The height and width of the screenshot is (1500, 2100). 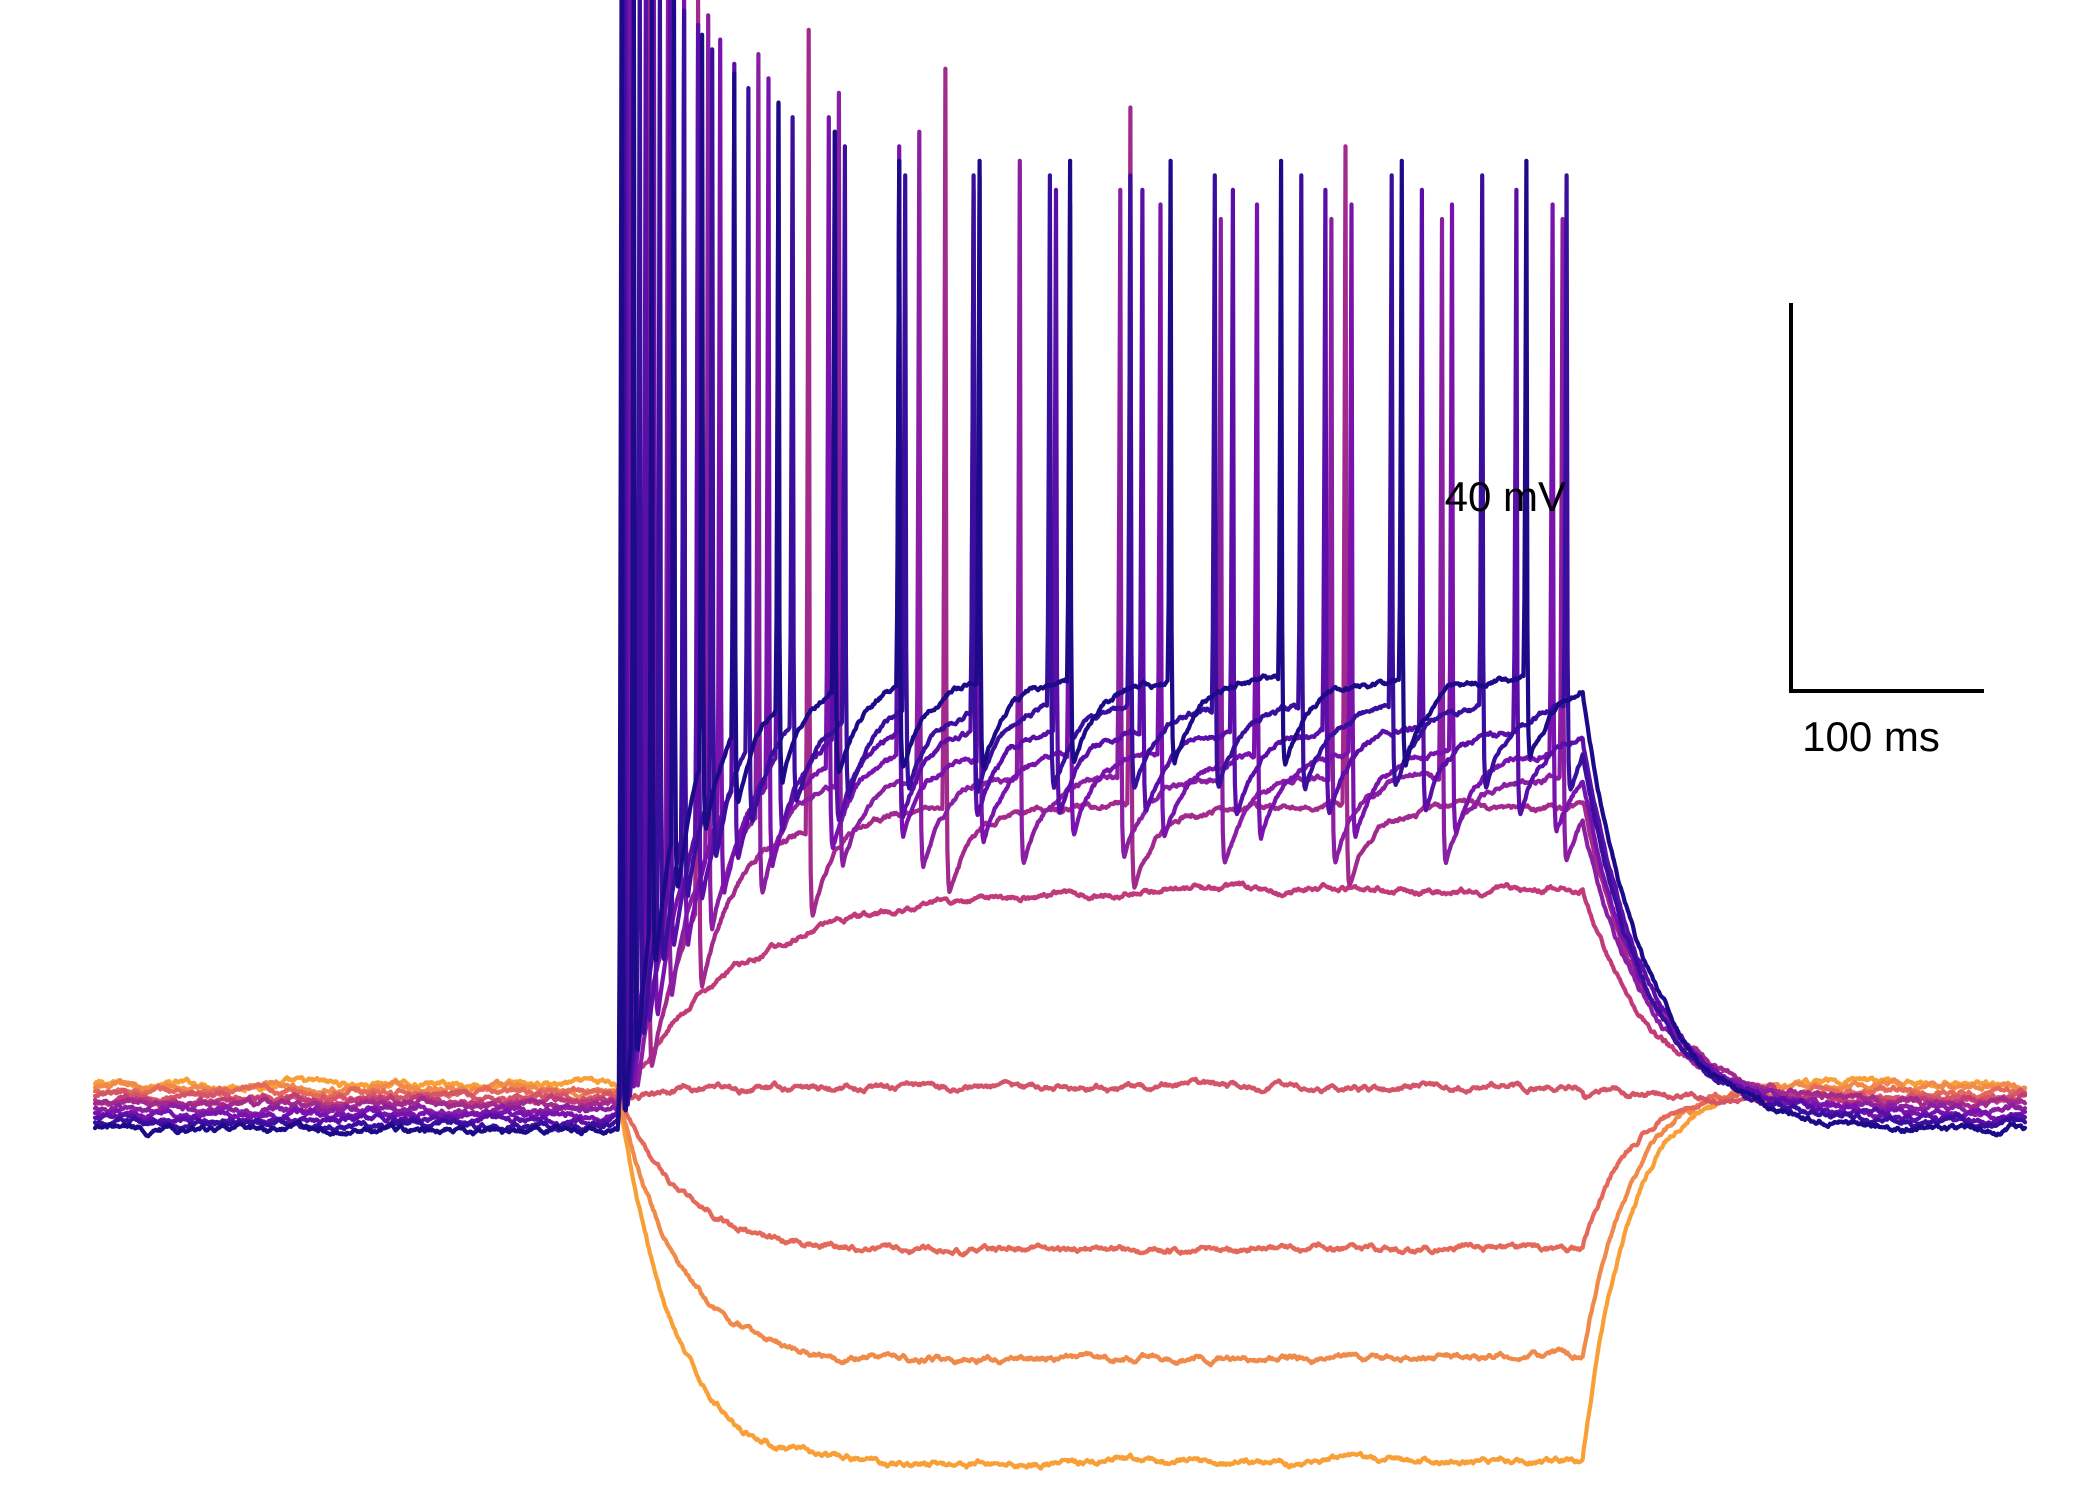 I want to click on scale-bar-y-label: 40 mV, so click(x=1505, y=496).